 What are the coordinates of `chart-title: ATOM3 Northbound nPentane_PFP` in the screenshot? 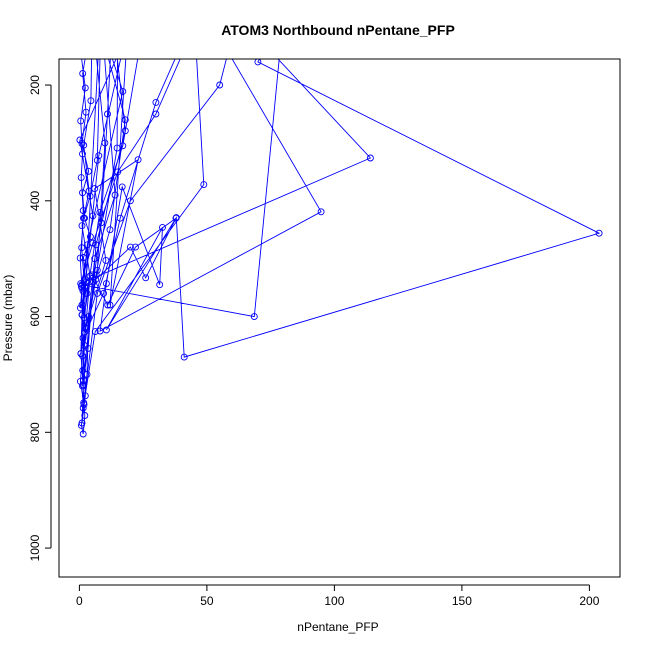 It's located at (338, 30).